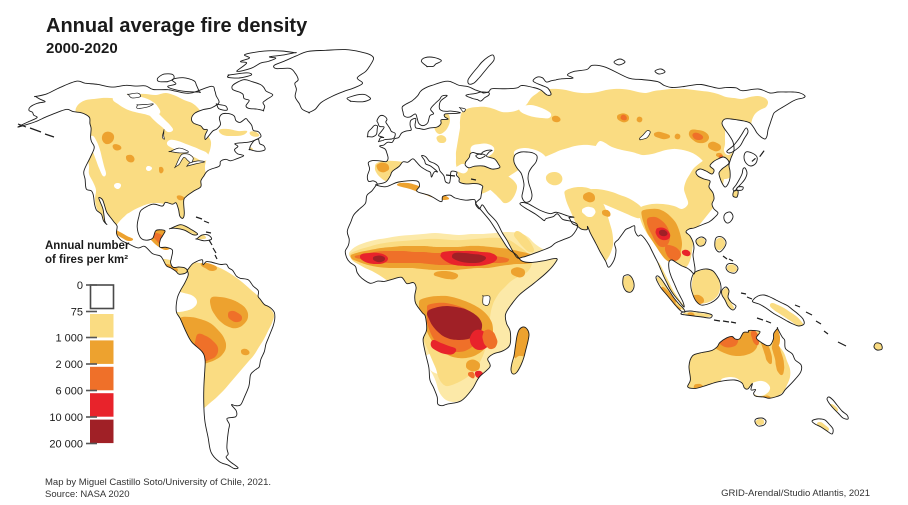  Describe the element at coordinates (69, 391) in the screenshot. I see `svg-text: 6 000` at that location.